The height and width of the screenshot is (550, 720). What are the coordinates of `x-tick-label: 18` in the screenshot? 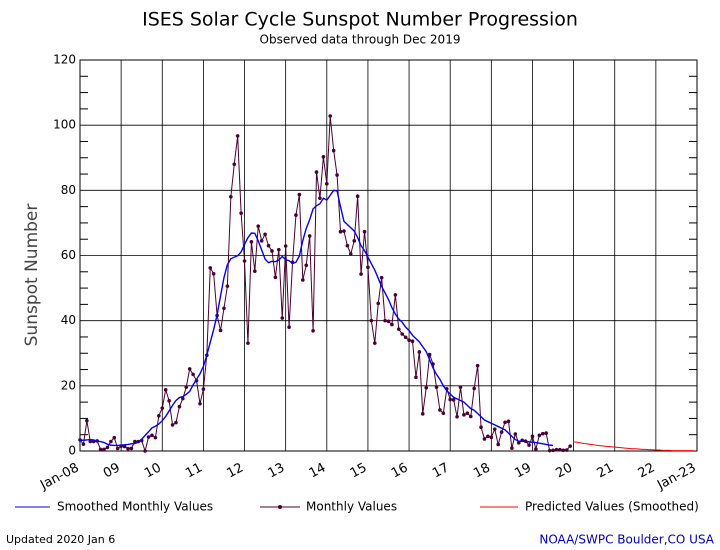 It's located at (482, 470).